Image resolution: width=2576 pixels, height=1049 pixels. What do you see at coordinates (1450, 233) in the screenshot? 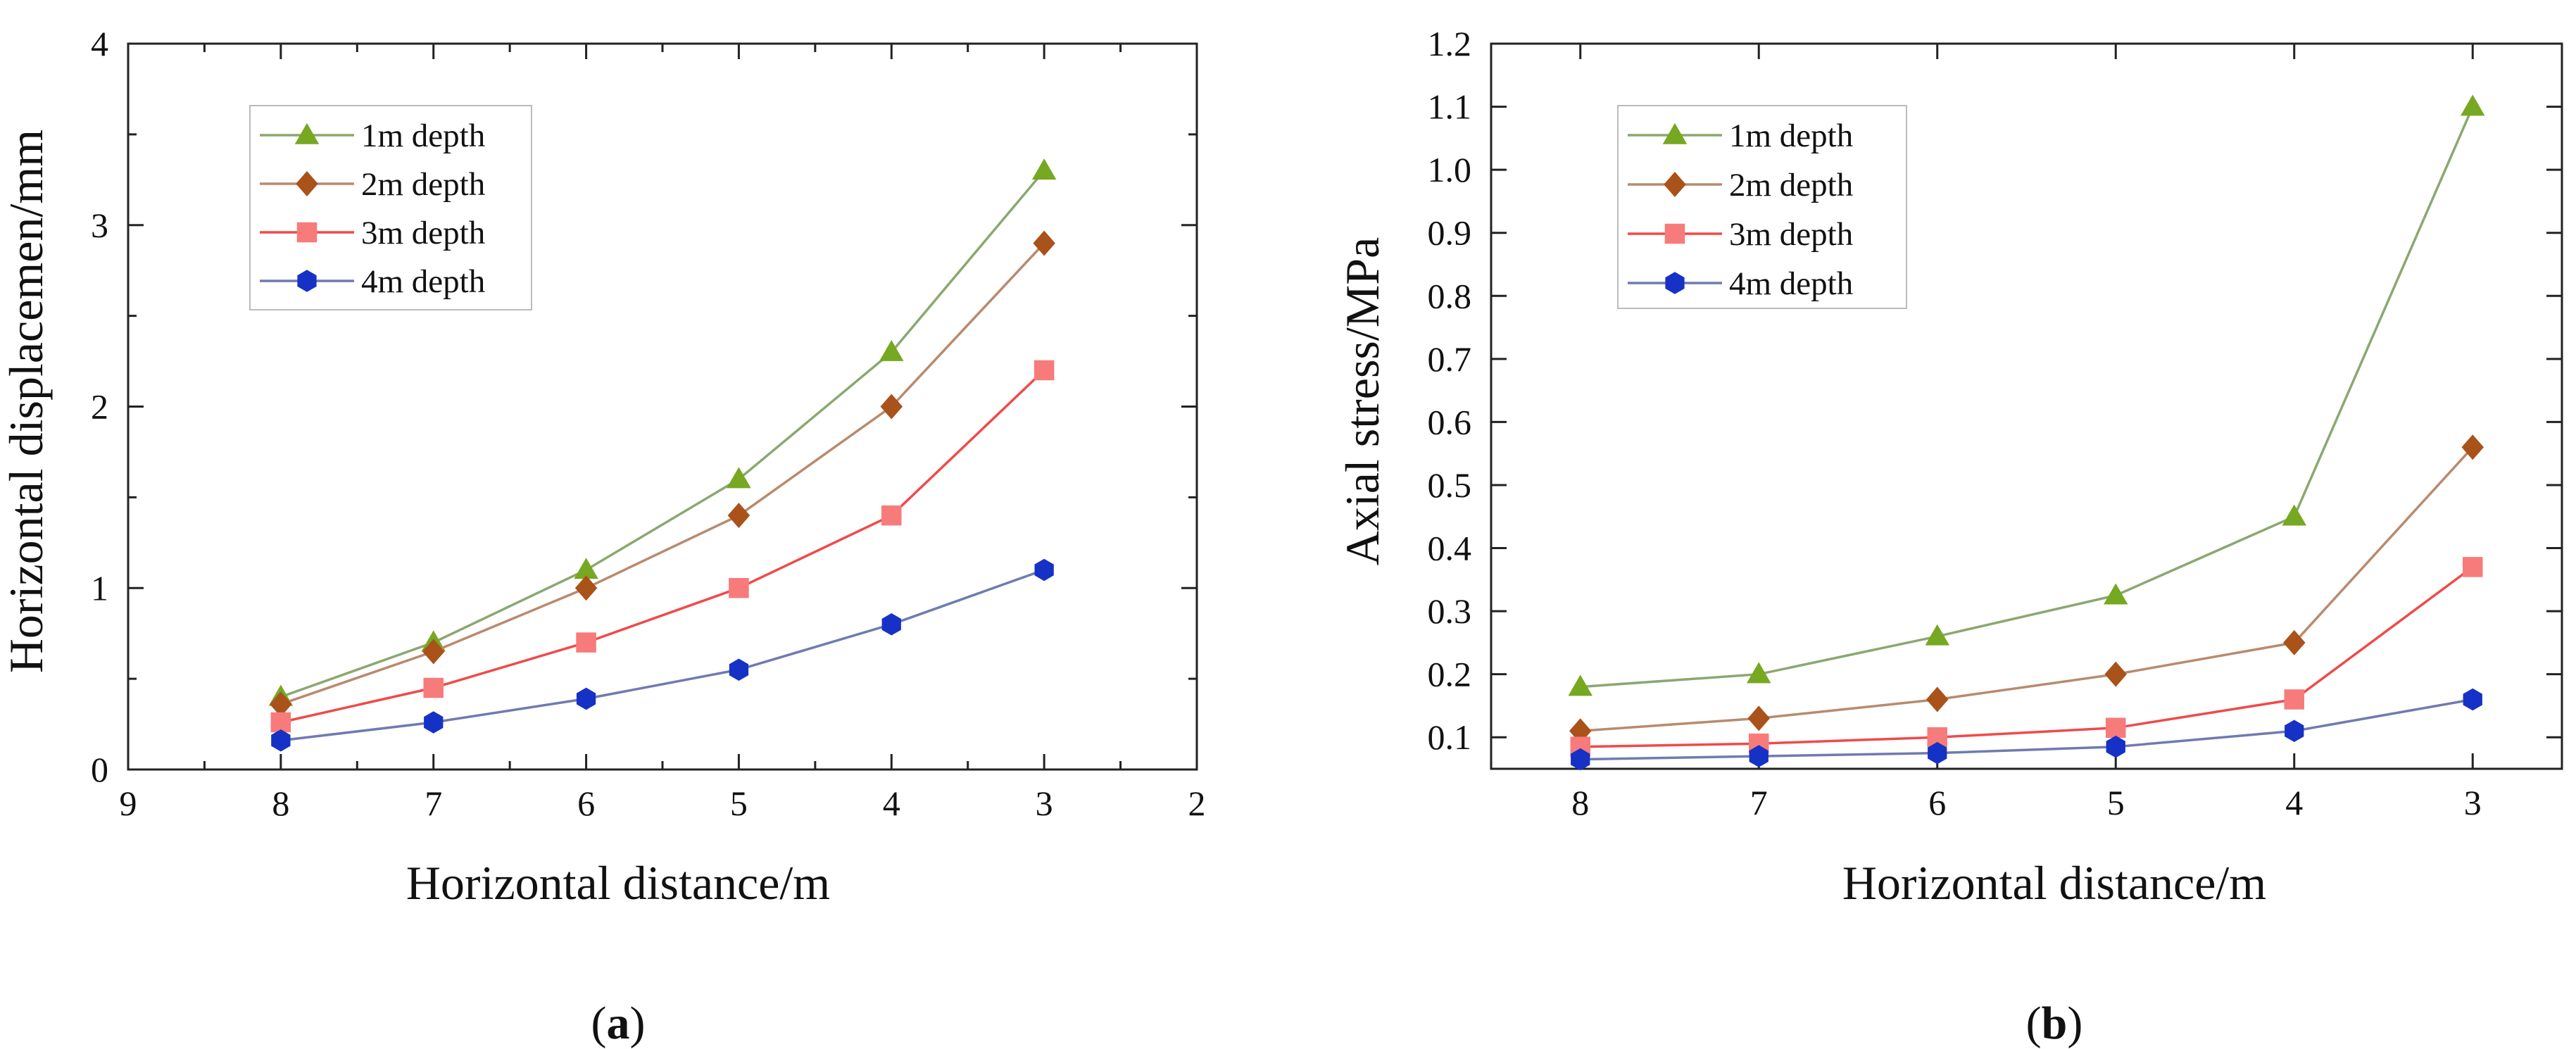
I see `y-tick-label-b: 0.9` at bounding box center [1450, 233].